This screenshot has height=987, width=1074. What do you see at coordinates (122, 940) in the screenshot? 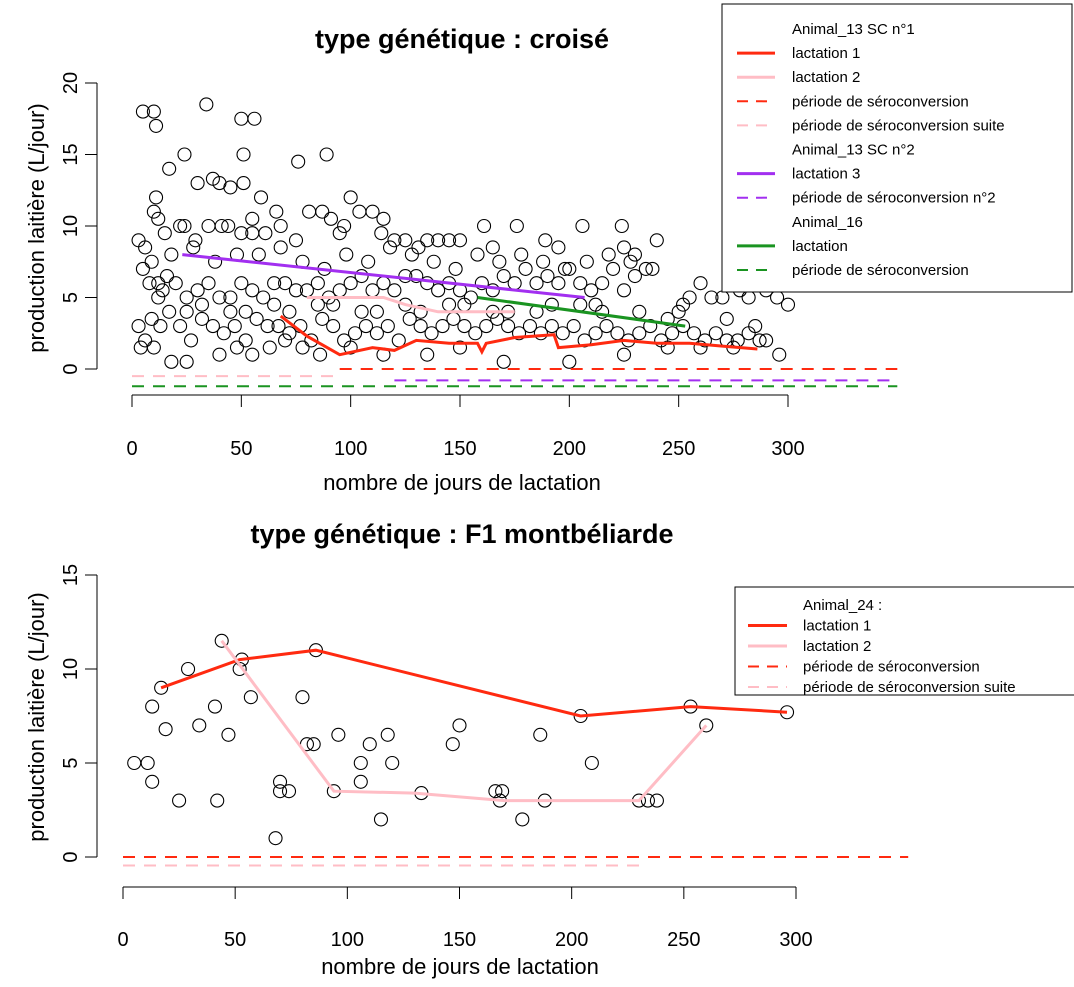
I see `x-tick-label: 0` at bounding box center [122, 940].